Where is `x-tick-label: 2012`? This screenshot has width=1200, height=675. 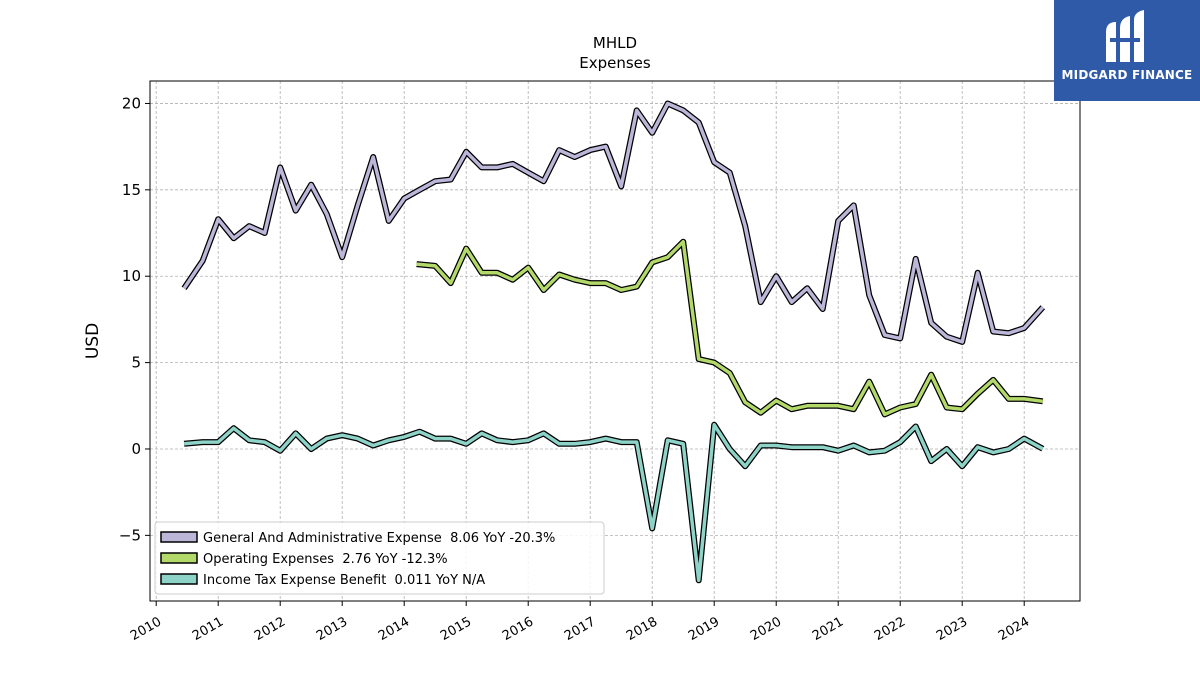 x-tick-label: 2012 is located at coordinates (270, 629).